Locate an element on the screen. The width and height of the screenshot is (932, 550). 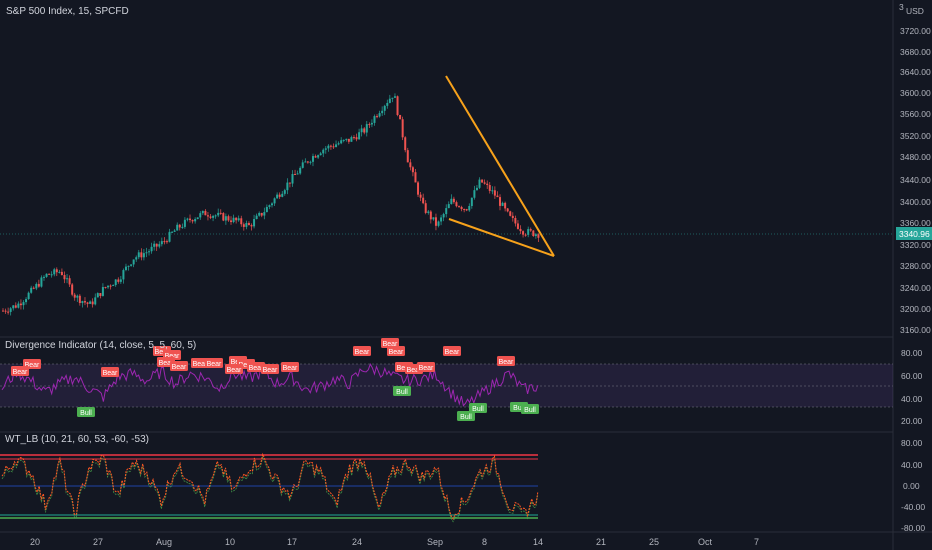
bull-marker-bg is located at coordinates (466, 416).